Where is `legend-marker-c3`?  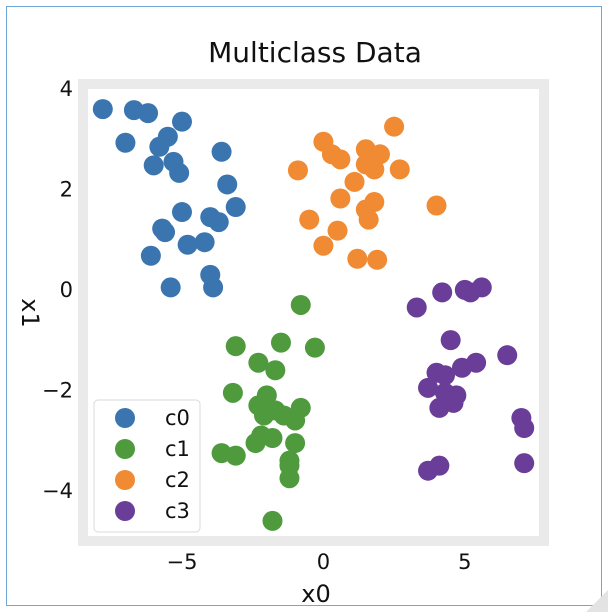
legend-marker-c3 is located at coordinates (125, 511).